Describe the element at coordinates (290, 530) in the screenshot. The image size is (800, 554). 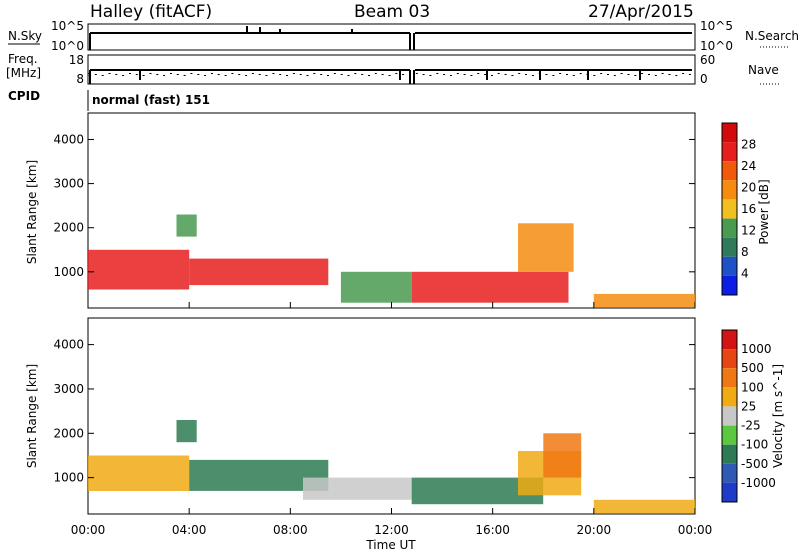
I see `x-tick-label: 08:00` at that location.